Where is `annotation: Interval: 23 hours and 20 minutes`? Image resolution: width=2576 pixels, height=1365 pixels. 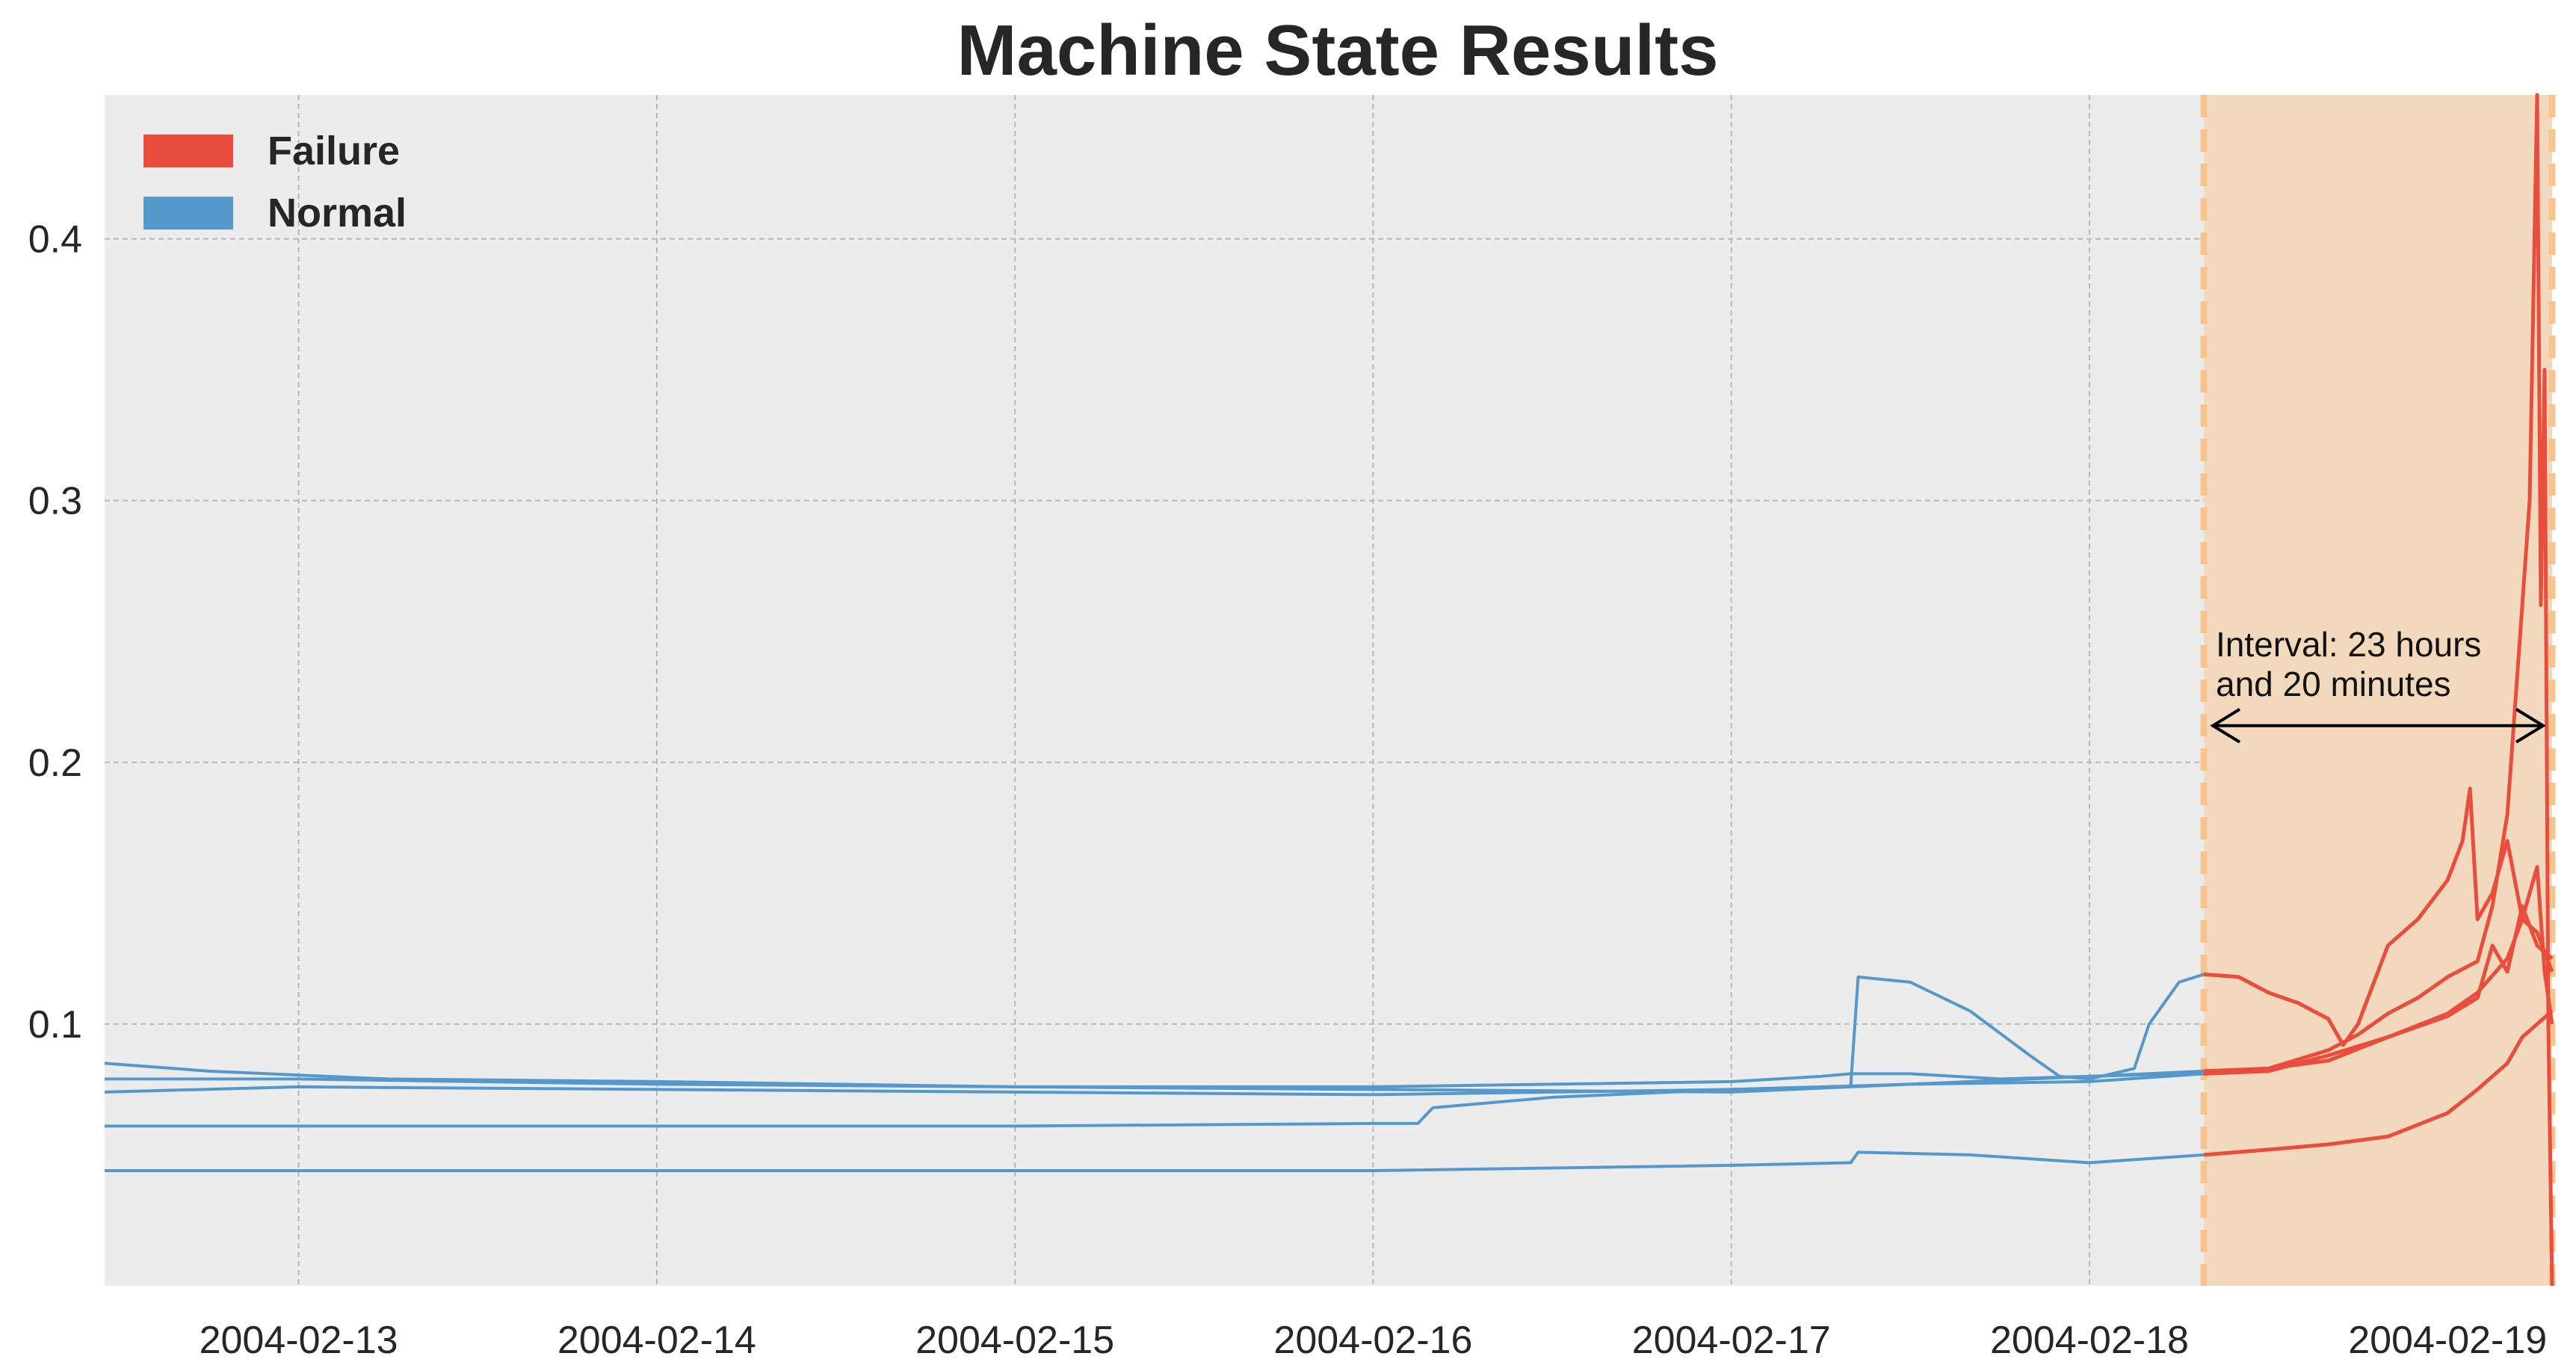
annotation: Interval: 23 hours and 20 minutes is located at coordinates (2378, 684).